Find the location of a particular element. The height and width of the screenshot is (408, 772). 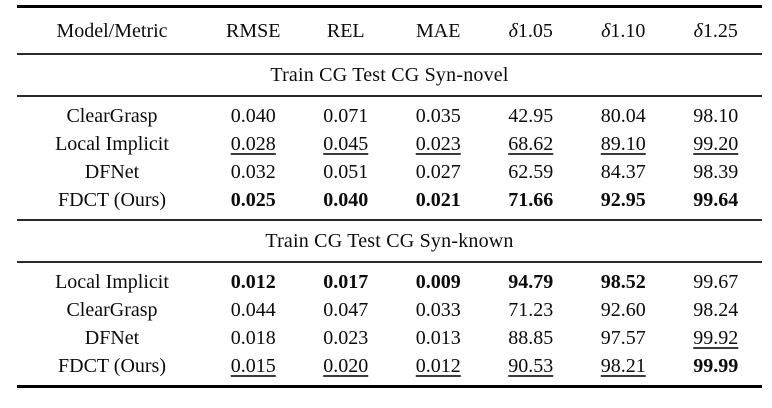

metric-value: 0.028 is located at coordinates (253, 144).